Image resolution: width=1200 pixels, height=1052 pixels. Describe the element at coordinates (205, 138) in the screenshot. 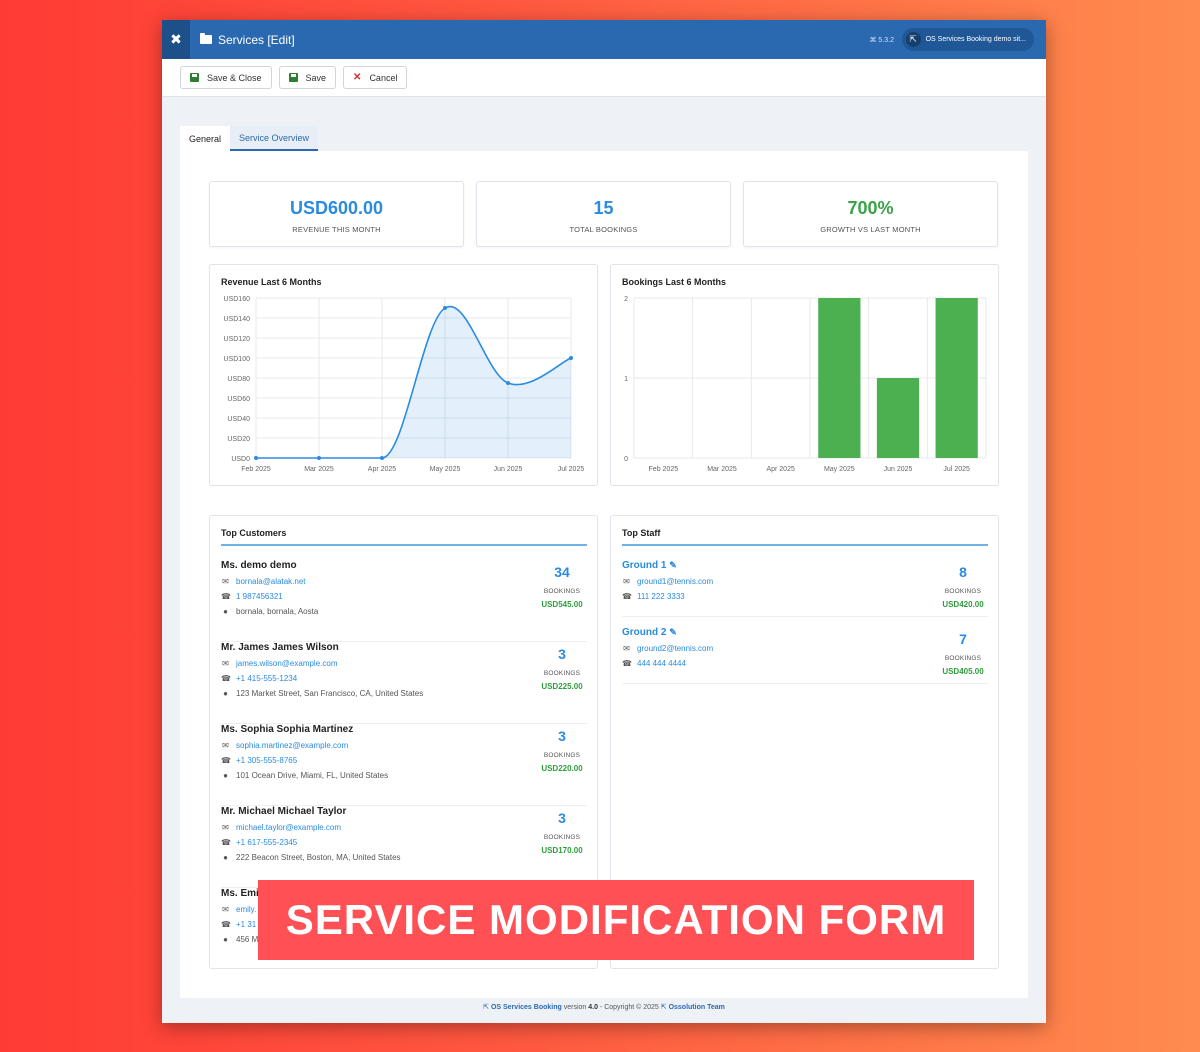

I see `tab-general: General` at that location.